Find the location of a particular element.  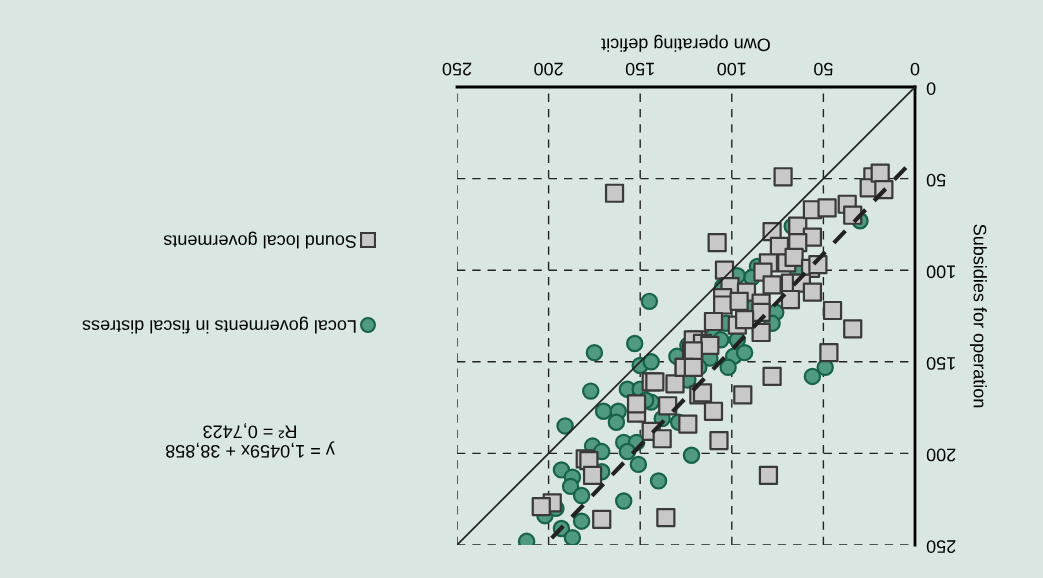

x-tick-label: 250 is located at coordinates (457, 69).